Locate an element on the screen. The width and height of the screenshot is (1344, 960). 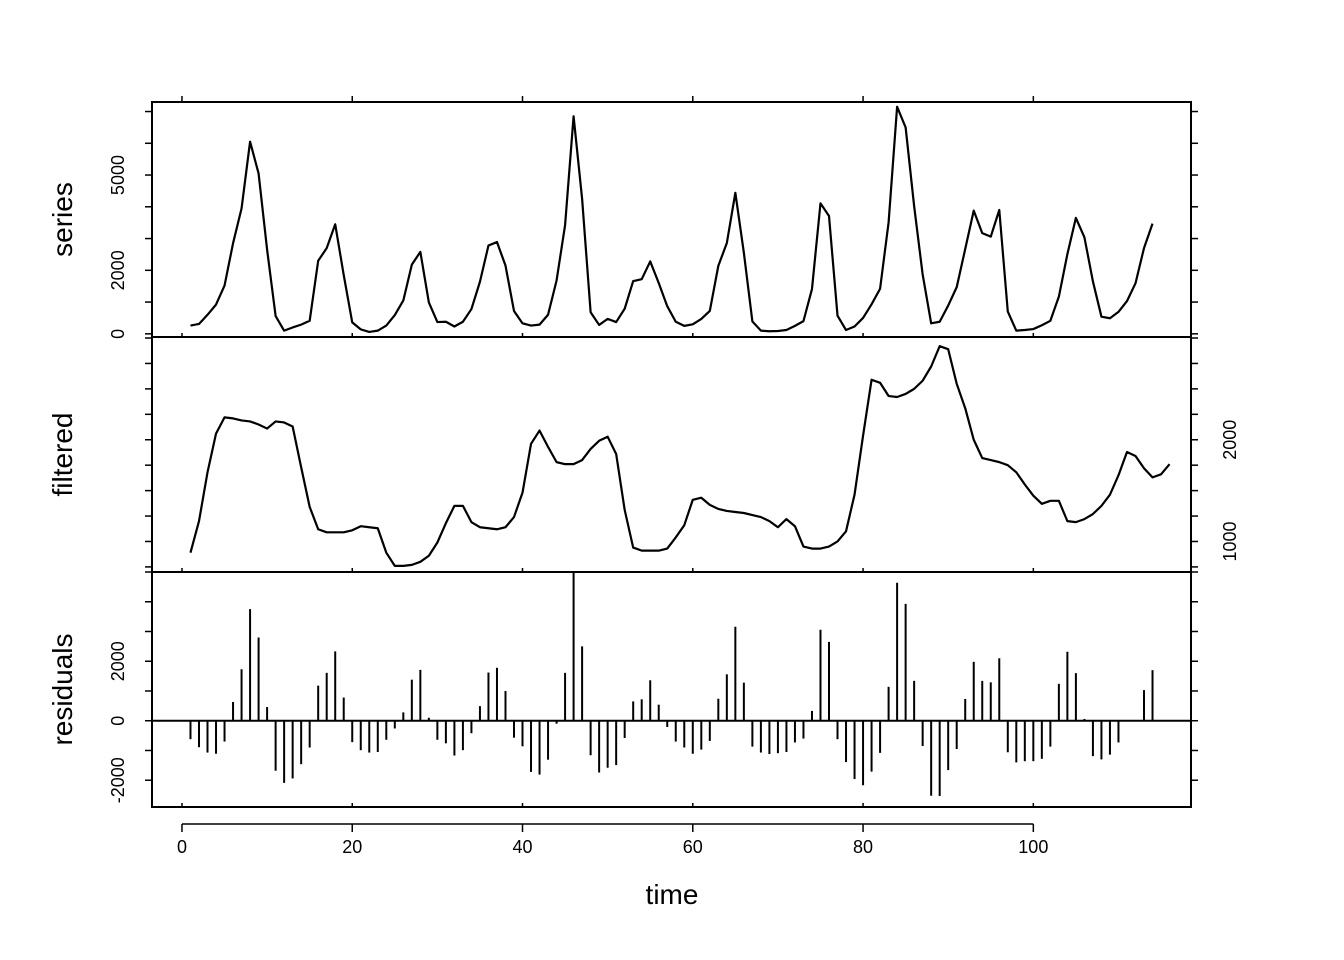
x-tick-label: 0 is located at coordinates (182, 847).